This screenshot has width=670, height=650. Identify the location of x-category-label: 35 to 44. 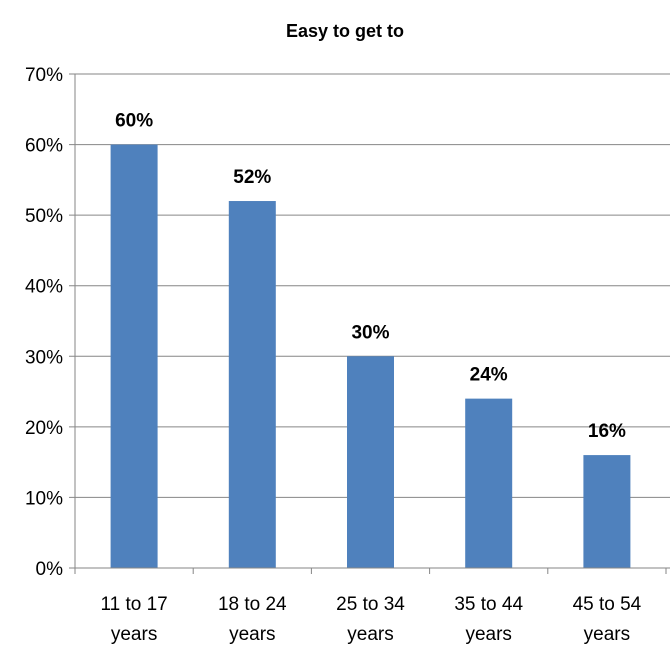
(488, 604).